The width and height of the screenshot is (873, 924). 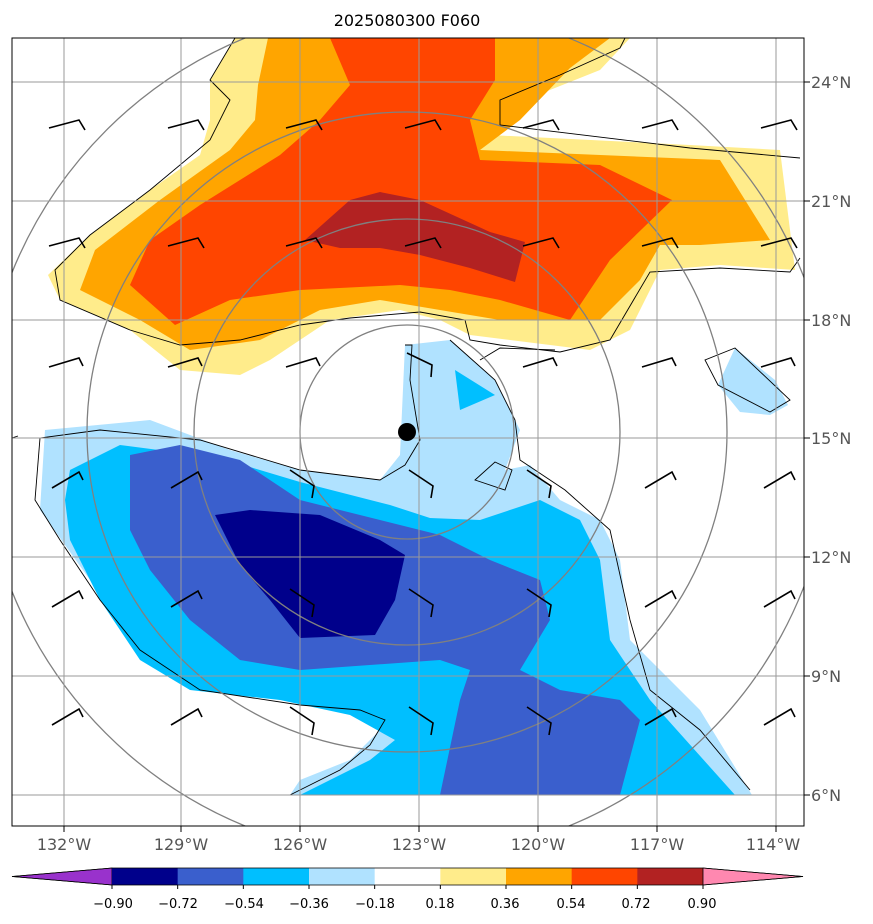 What do you see at coordinates (826, 795) in the screenshot?
I see `lat-label: 6°N` at bounding box center [826, 795].